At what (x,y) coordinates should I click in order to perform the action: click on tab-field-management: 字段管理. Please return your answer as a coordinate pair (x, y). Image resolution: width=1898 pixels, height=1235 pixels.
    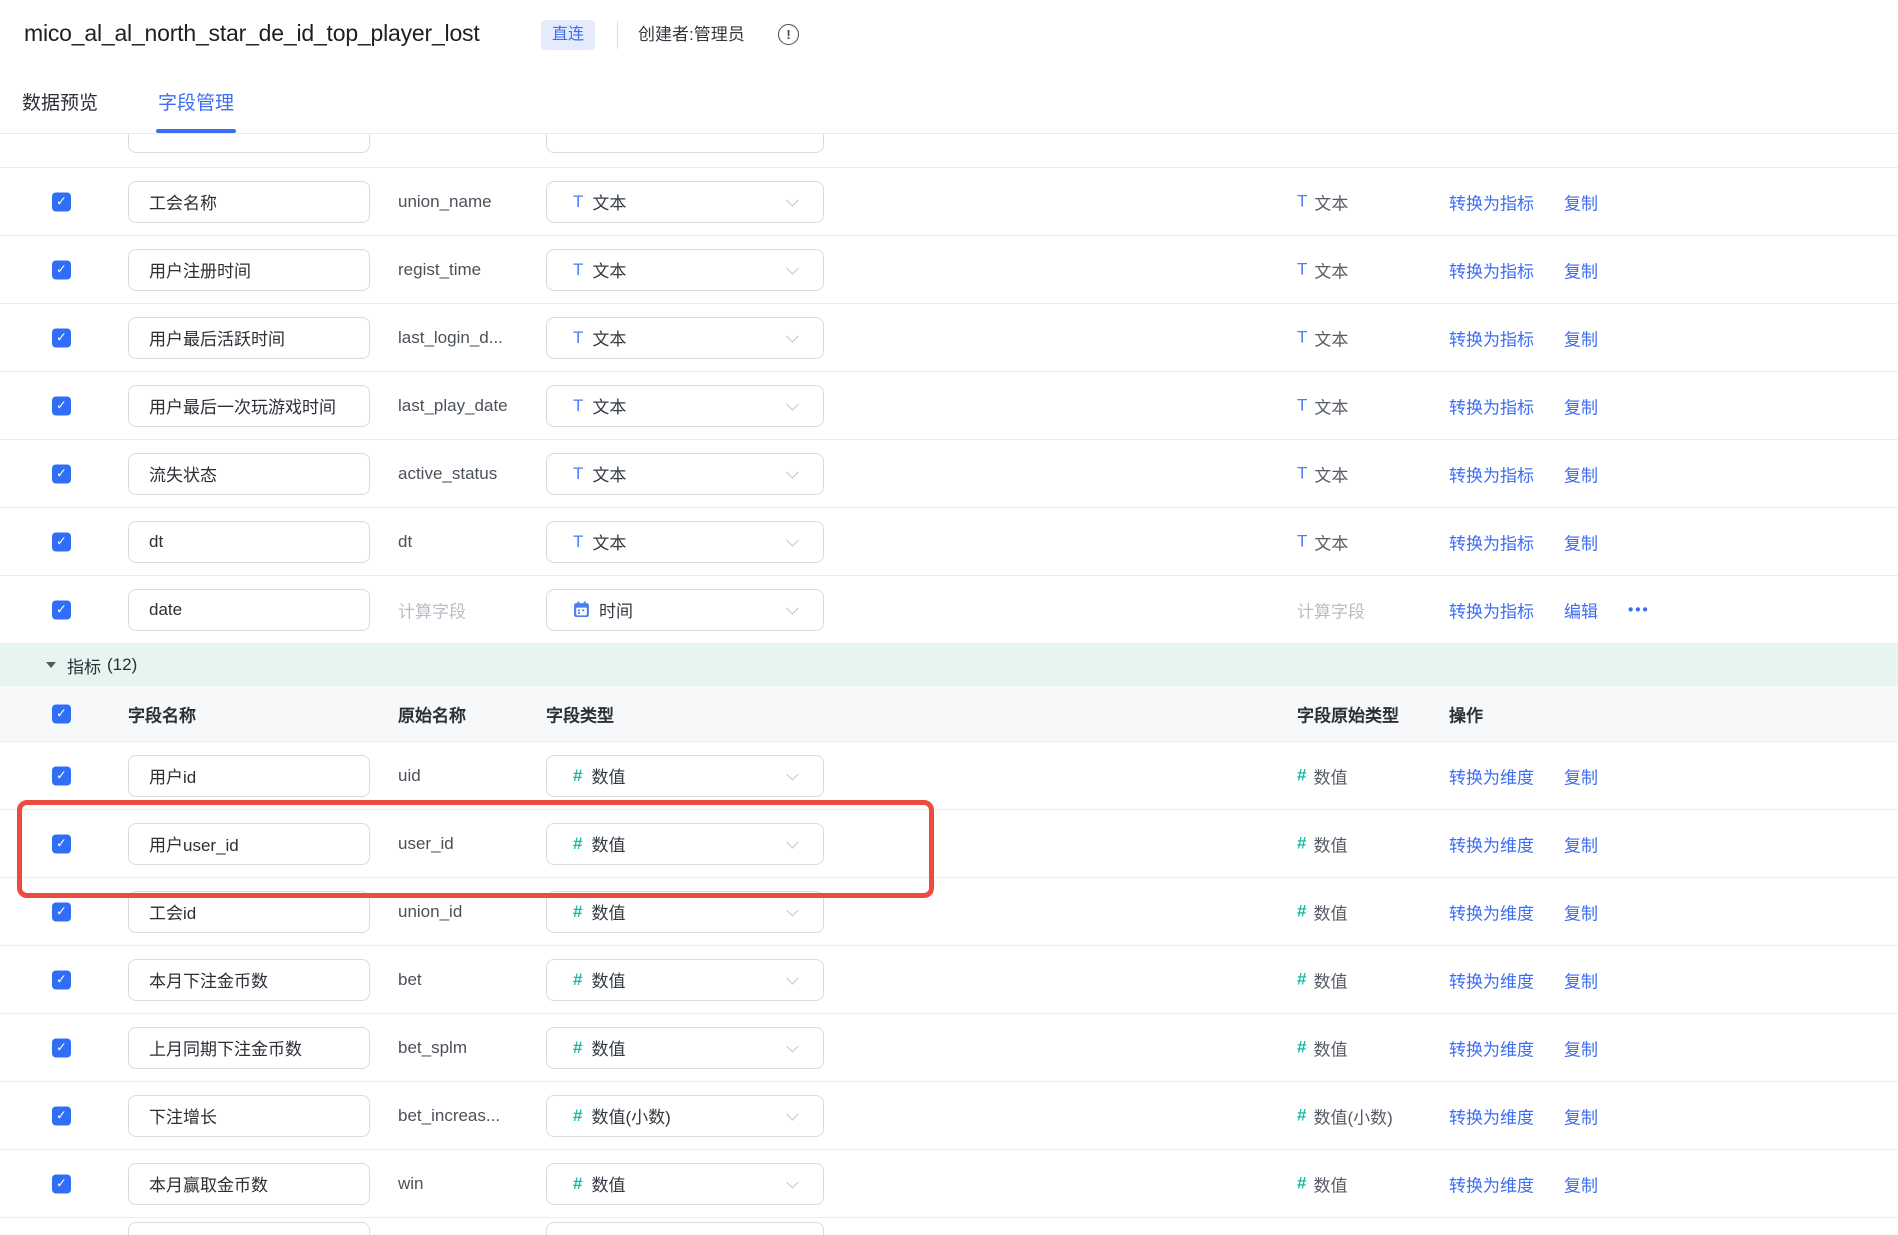
    Looking at the image, I should click on (196, 110).